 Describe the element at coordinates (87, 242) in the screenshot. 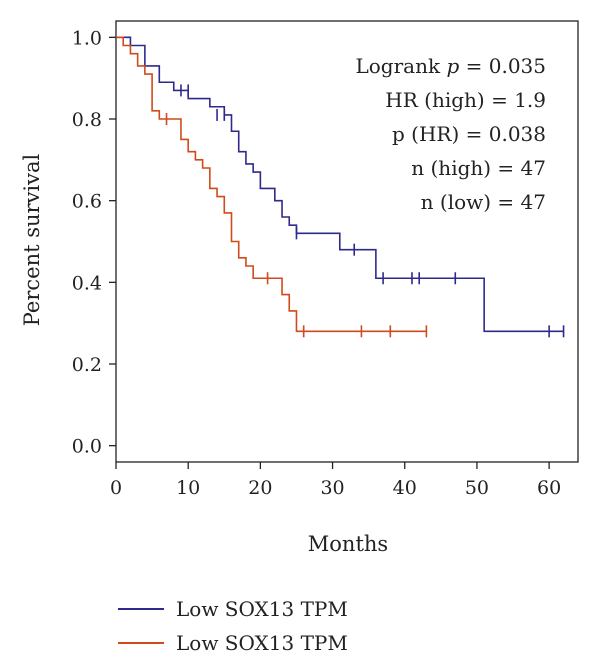

I see `y-tick-labels: 0.0 0.2 0.4 0.6 0.8 1.0` at that location.